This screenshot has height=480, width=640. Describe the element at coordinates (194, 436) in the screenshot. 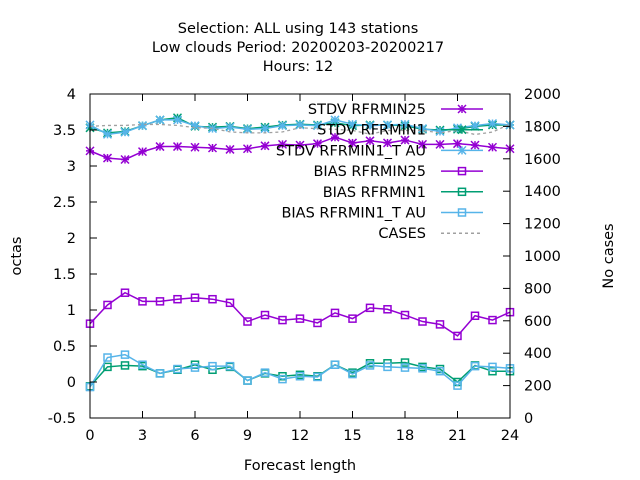

I see `x-tick-label: 6` at that location.